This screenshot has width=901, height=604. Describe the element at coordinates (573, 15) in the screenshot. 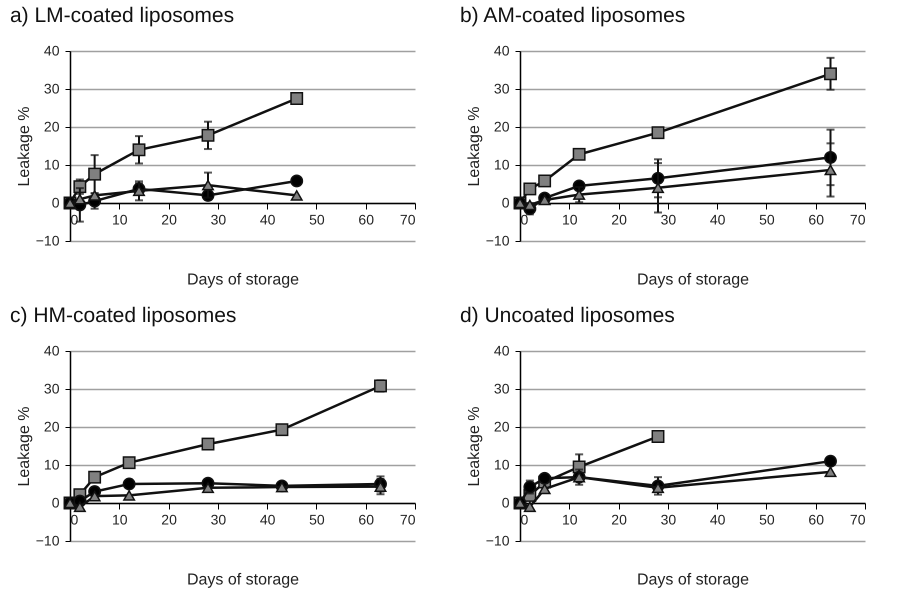

I see `chart-title: b) AM-coated liposomes` at that location.